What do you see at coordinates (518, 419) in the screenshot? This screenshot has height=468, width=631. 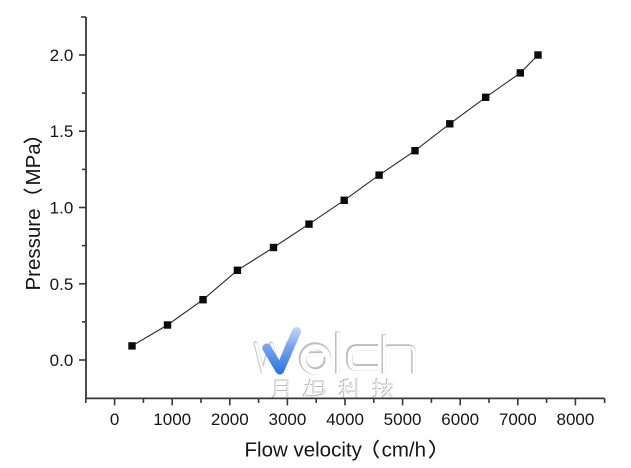 I see `svg-text: 7000` at bounding box center [518, 419].